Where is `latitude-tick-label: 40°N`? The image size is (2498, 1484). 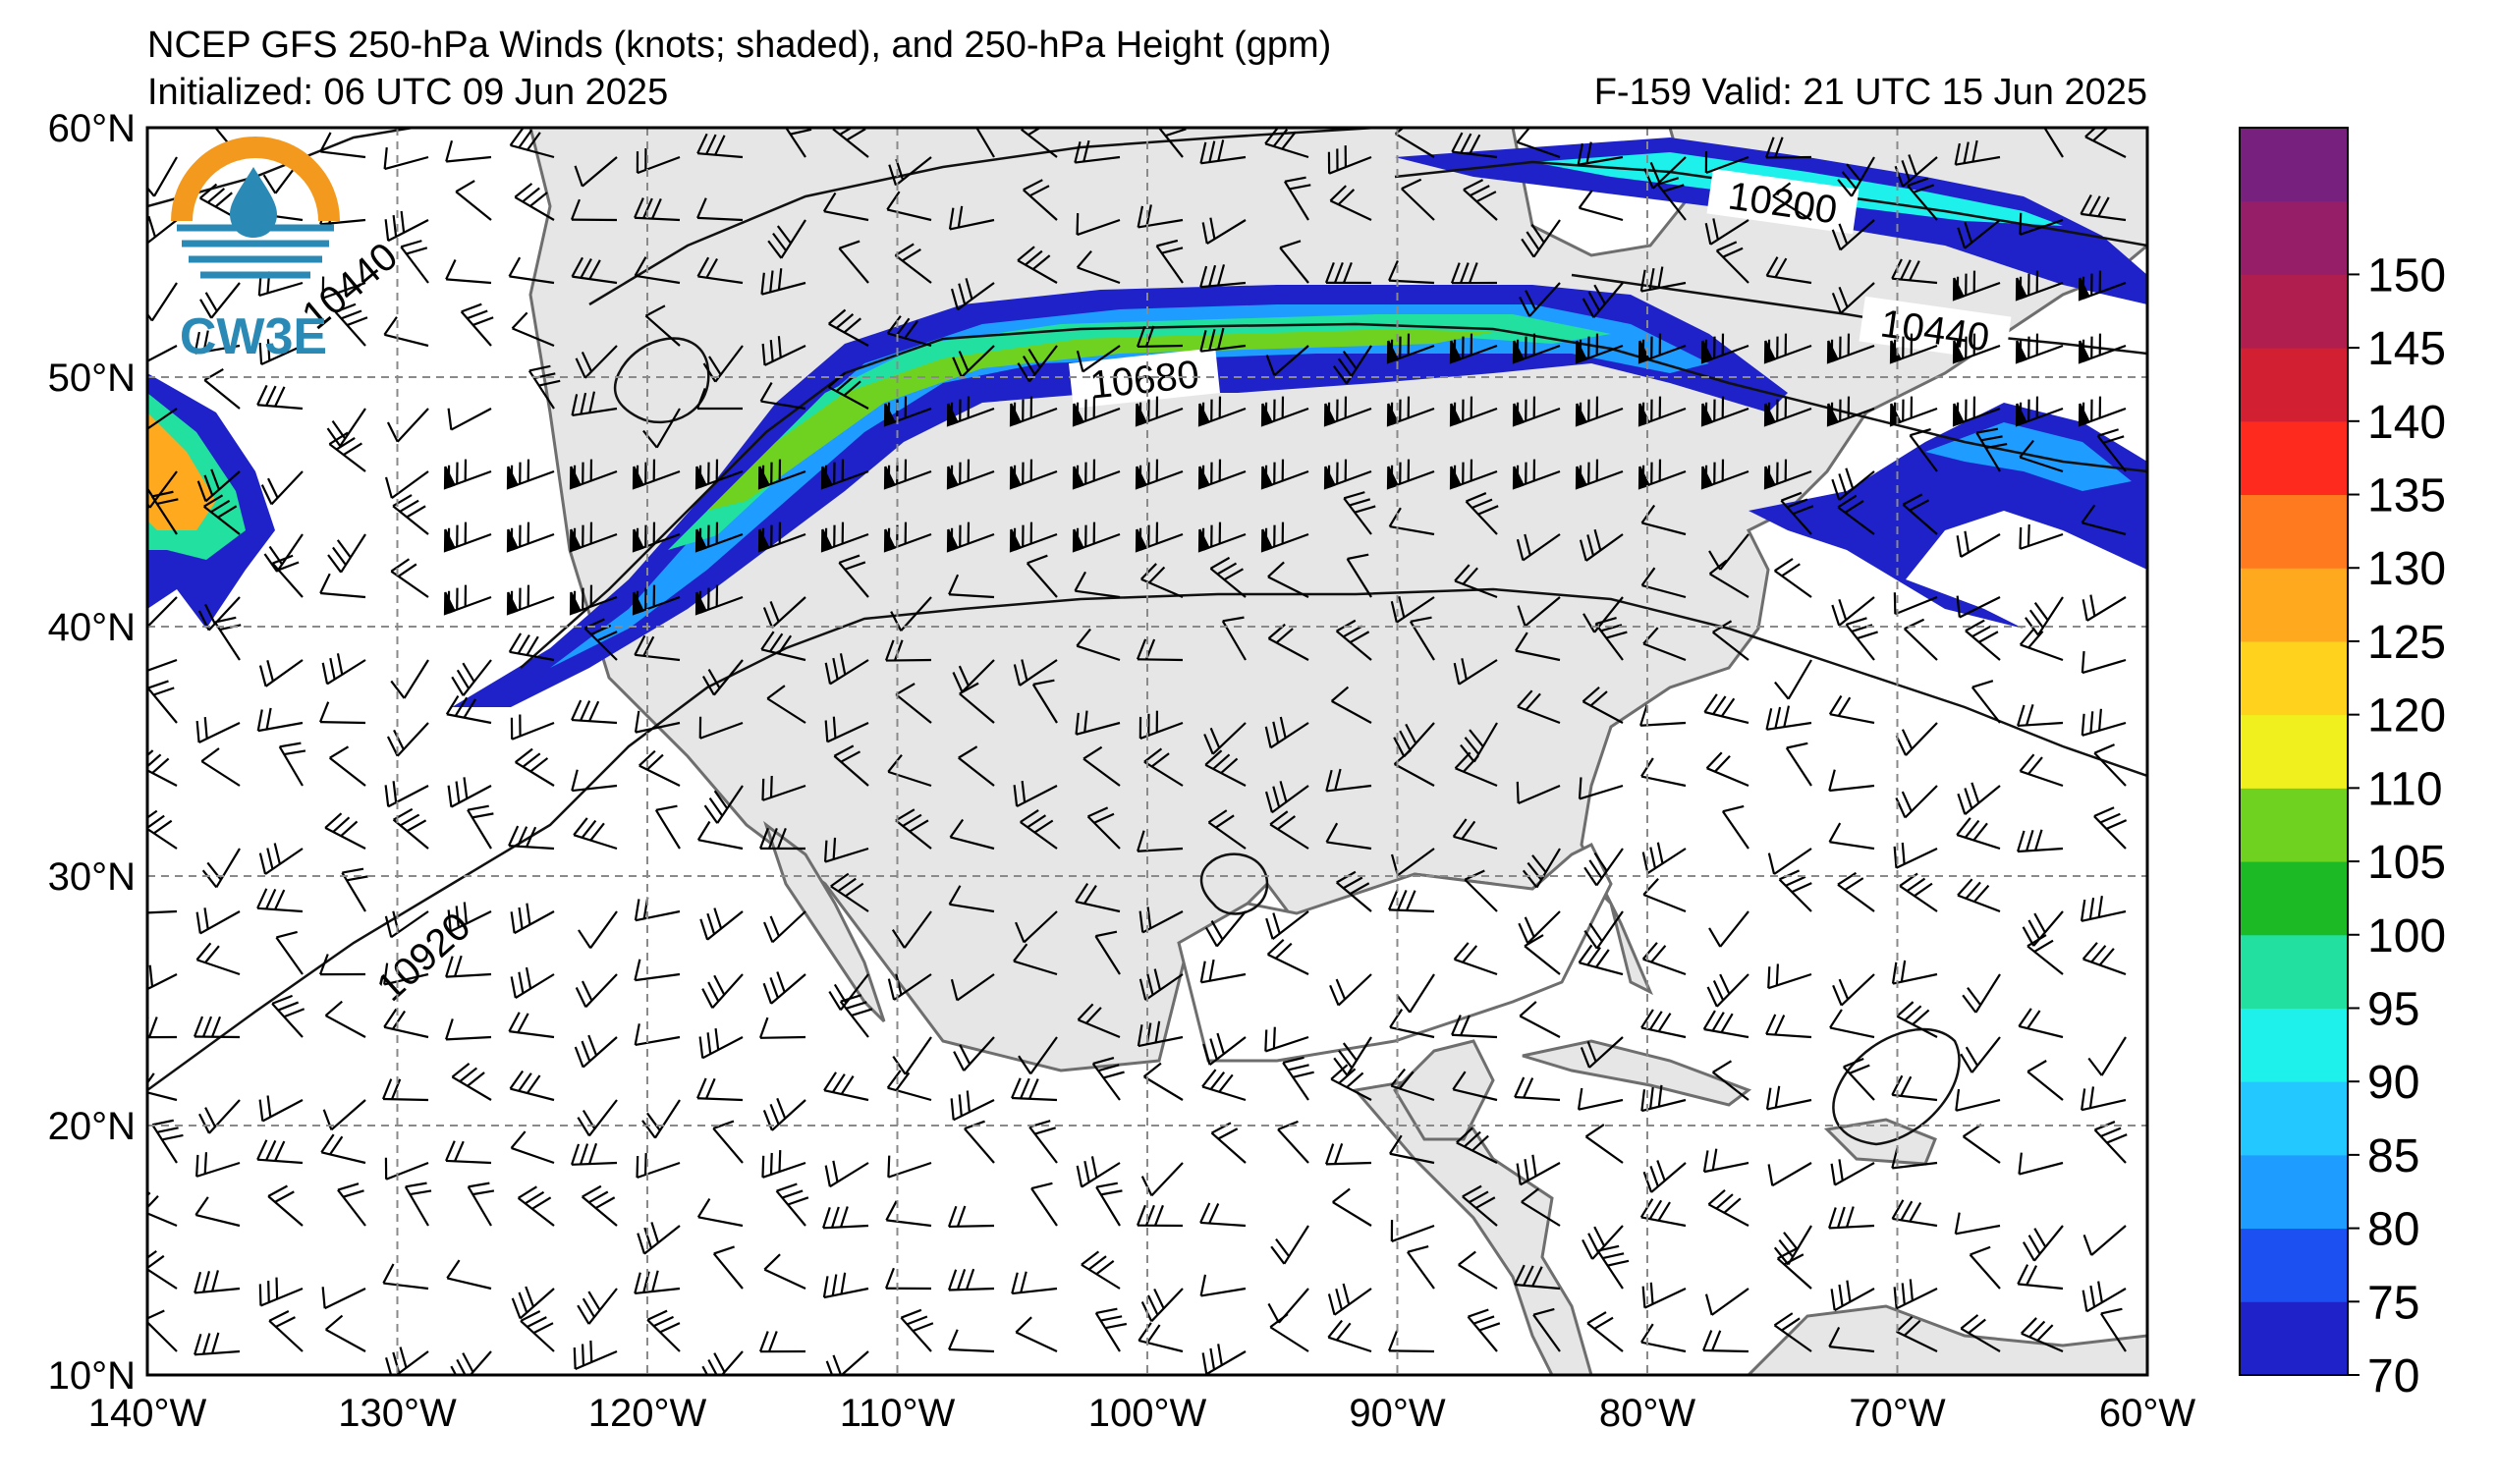
latitude-tick-label: 40°N is located at coordinates (92, 627).